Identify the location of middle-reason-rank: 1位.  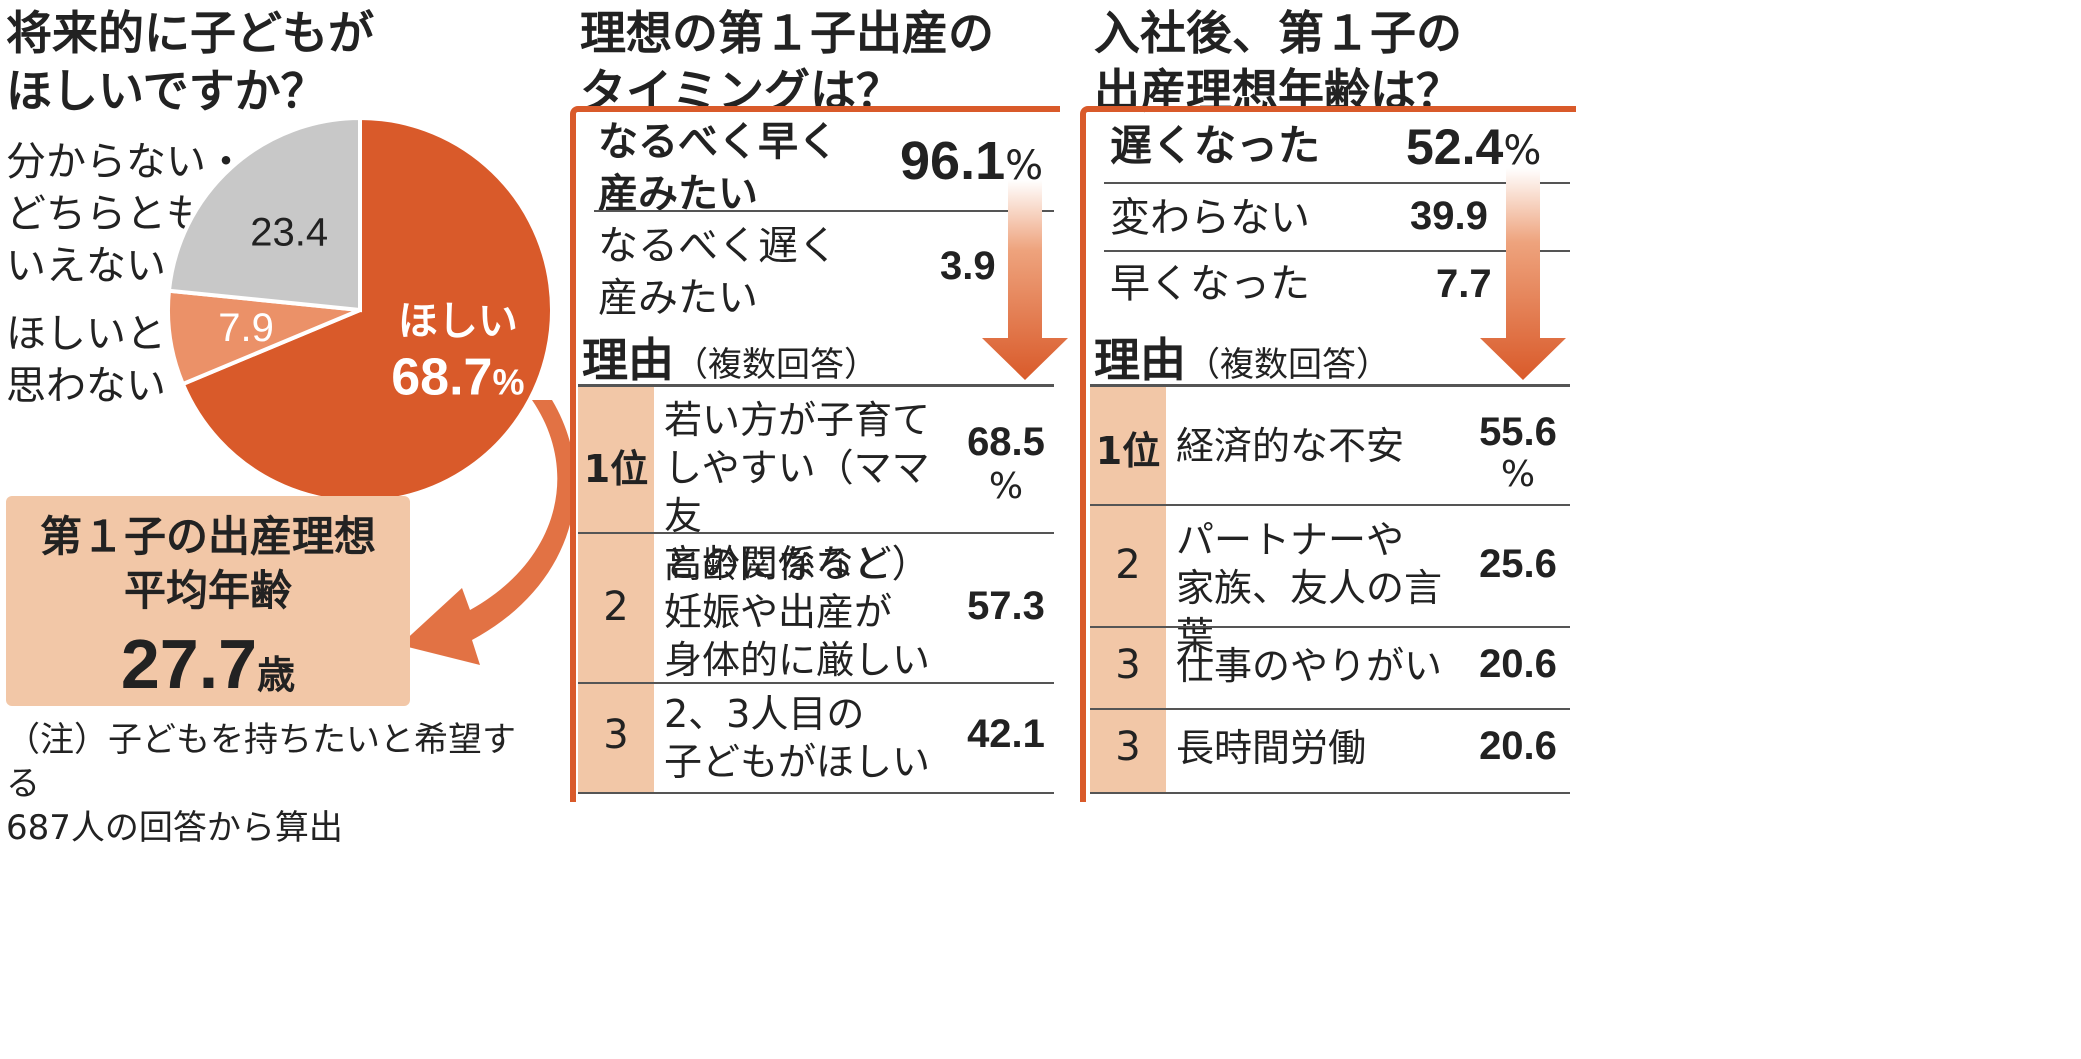
(616, 469).